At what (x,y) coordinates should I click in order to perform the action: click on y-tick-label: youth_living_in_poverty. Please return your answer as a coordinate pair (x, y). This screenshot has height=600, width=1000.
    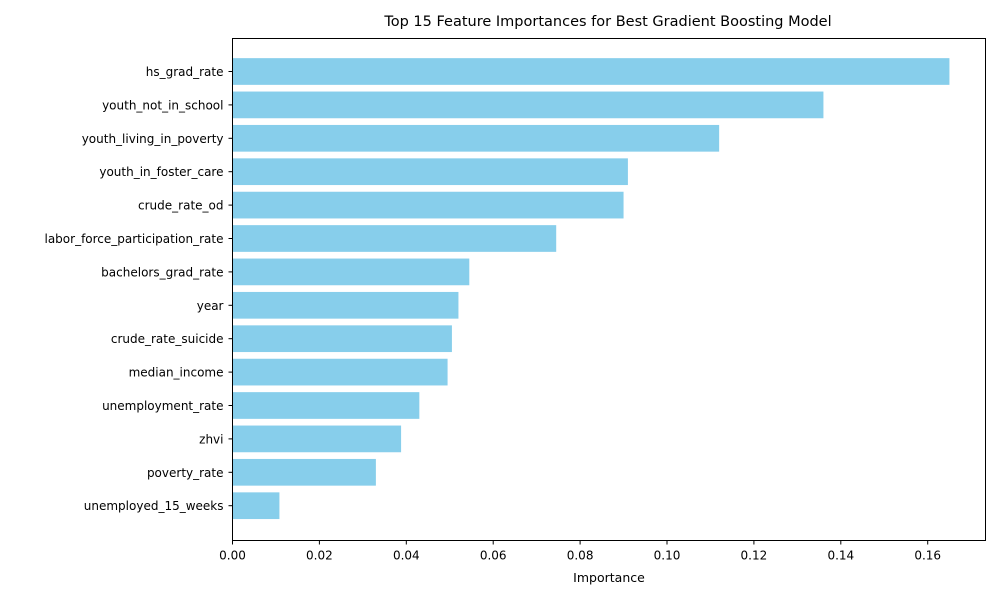
    Looking at the image, I should click on (153, 139).